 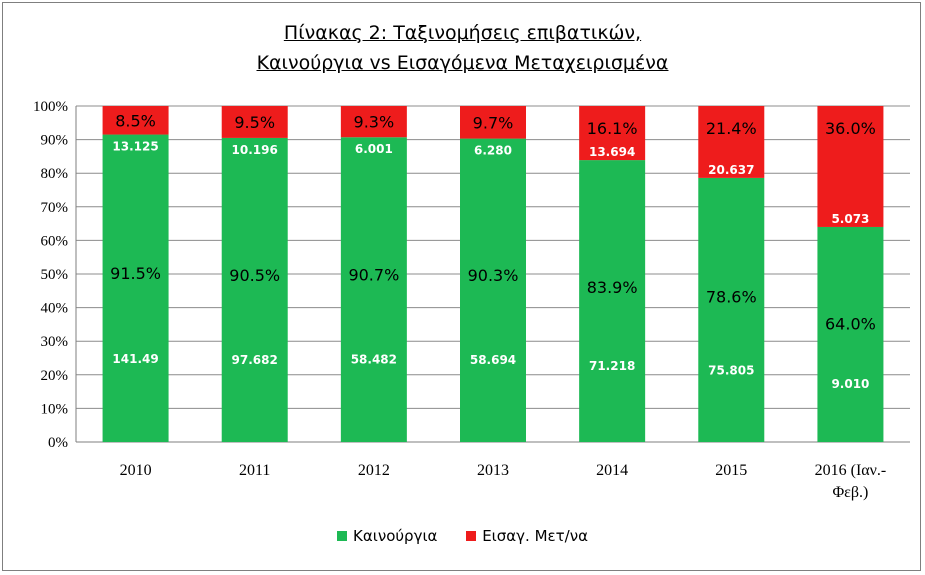 I want to click on x-tick-label: 2016 (Ιαν.-, so click(x=851, y=470).